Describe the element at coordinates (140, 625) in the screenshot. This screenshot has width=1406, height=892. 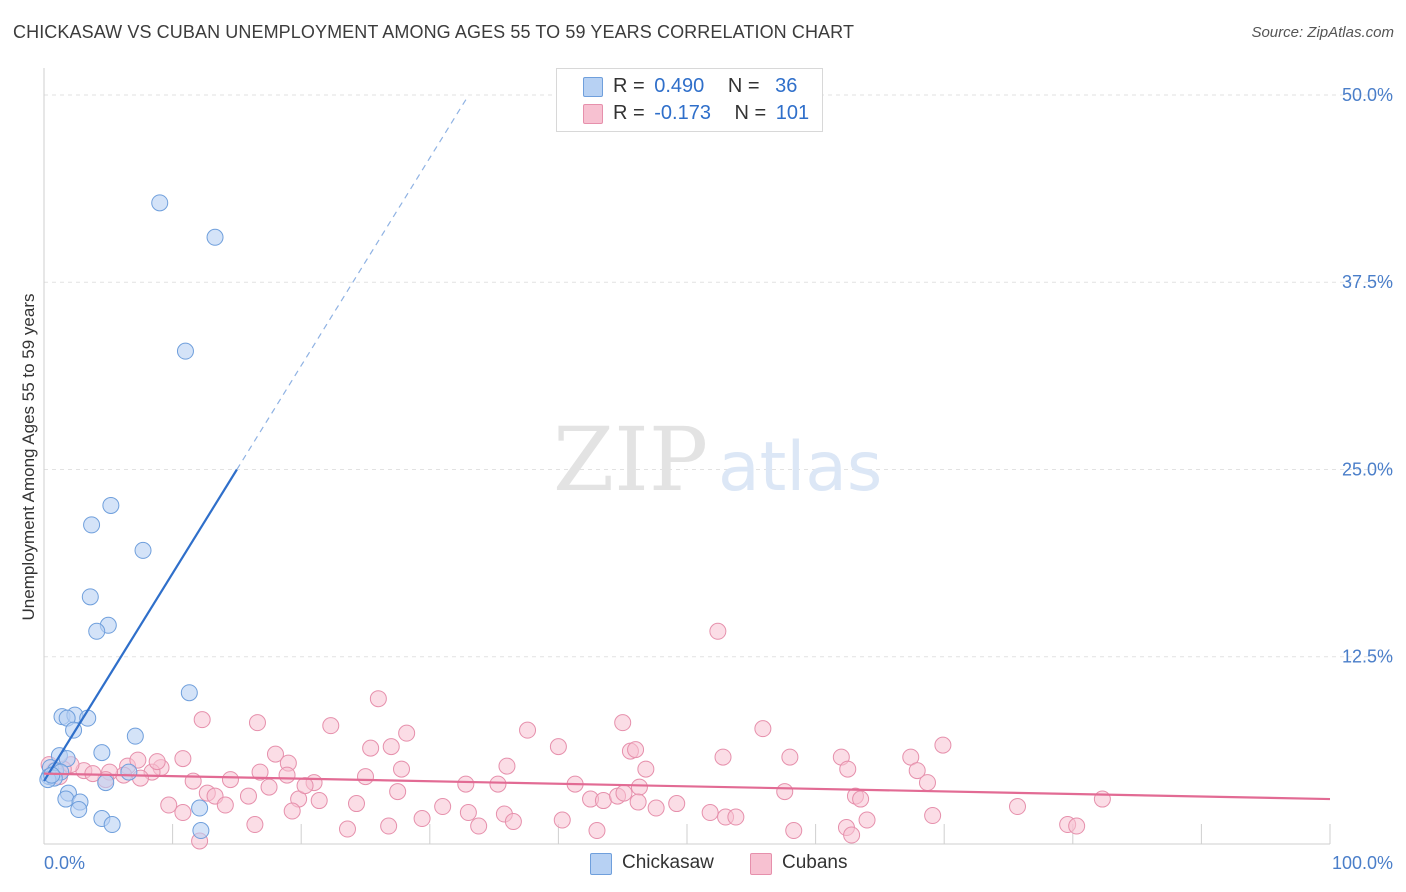
I see `chickasaw-trend-line` at that location.